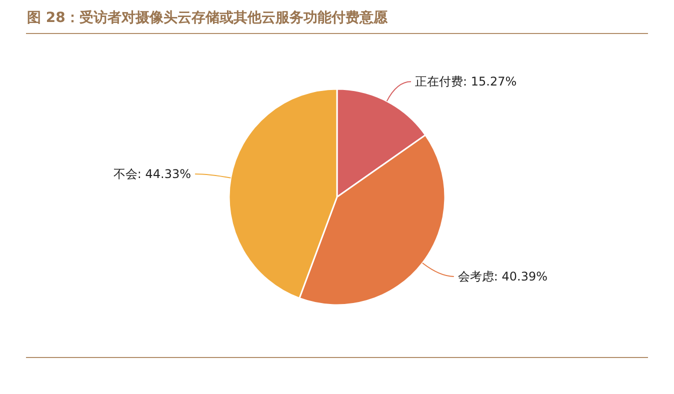  Describe the element at coordinates (207, 17) in the screenshot. I see `chart-title: 图 28：受访者对摄像头云存储或其他云服务功能付费意愿` at that location.